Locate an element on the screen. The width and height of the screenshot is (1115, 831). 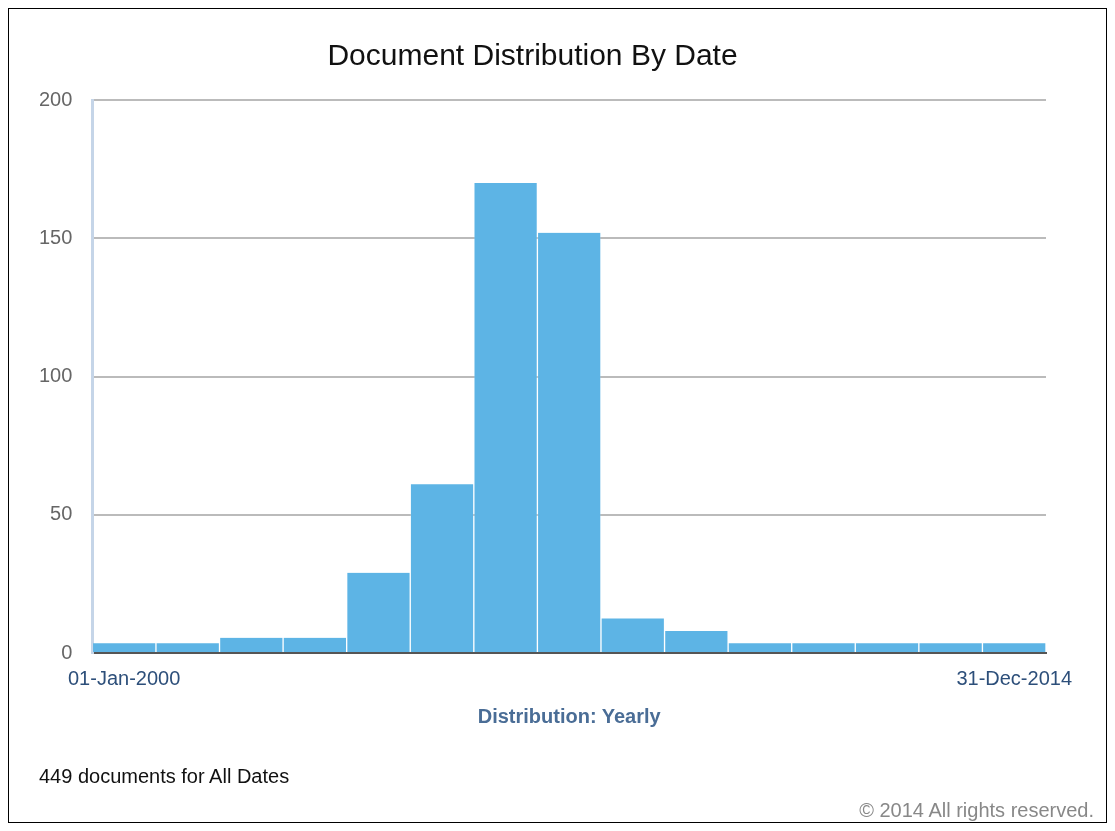
chart-title: Document Distribution By Date is located at coordinates (532, 55).